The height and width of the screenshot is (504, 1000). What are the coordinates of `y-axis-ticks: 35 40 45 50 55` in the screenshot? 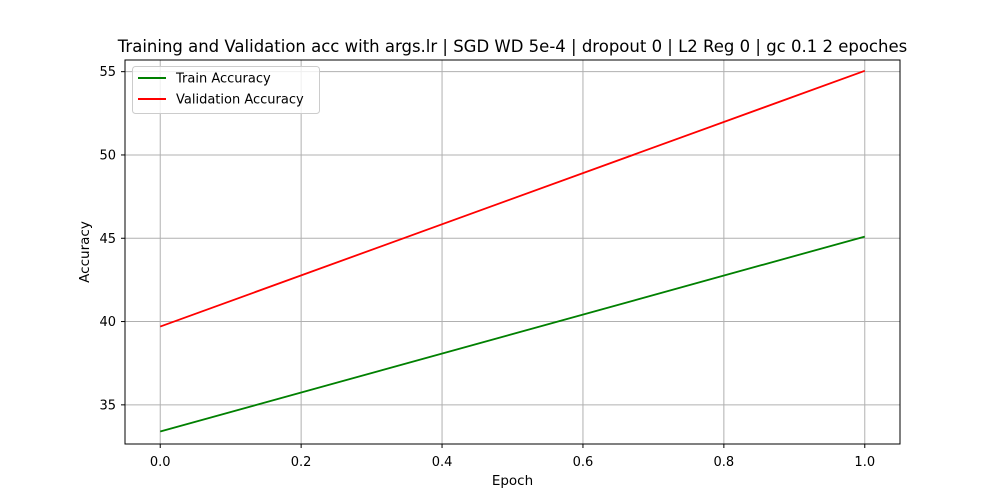 It's located at (112, 239).